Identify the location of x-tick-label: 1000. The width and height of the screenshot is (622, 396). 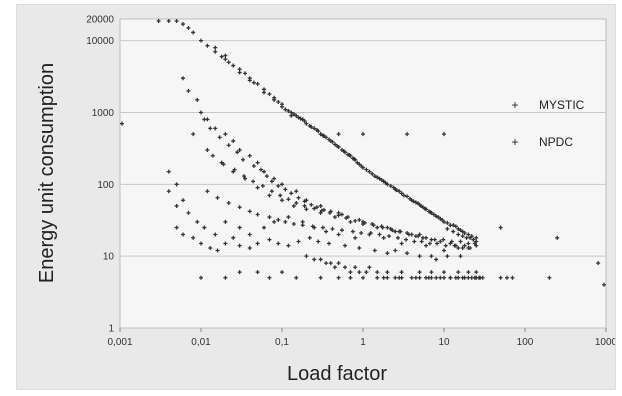
(605, 342).